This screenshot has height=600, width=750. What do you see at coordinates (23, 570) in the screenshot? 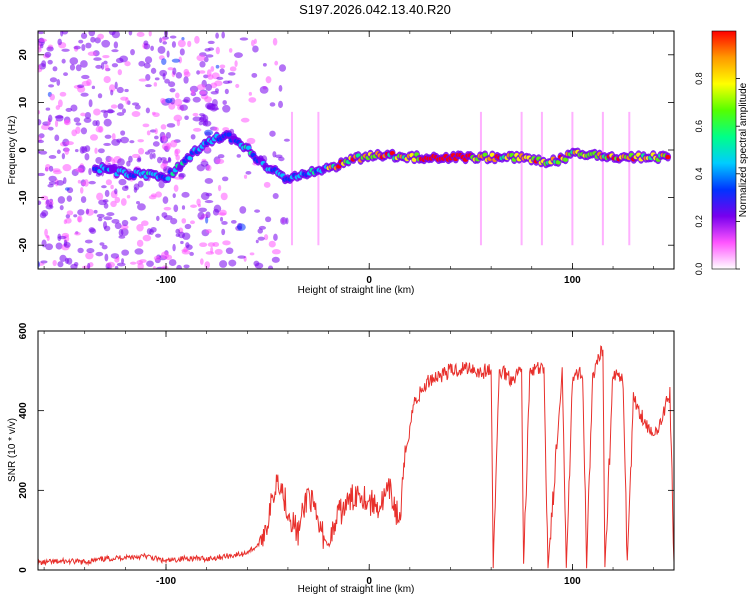
I see `snr-ytick-label: 0` at bounding box center [23, 570].